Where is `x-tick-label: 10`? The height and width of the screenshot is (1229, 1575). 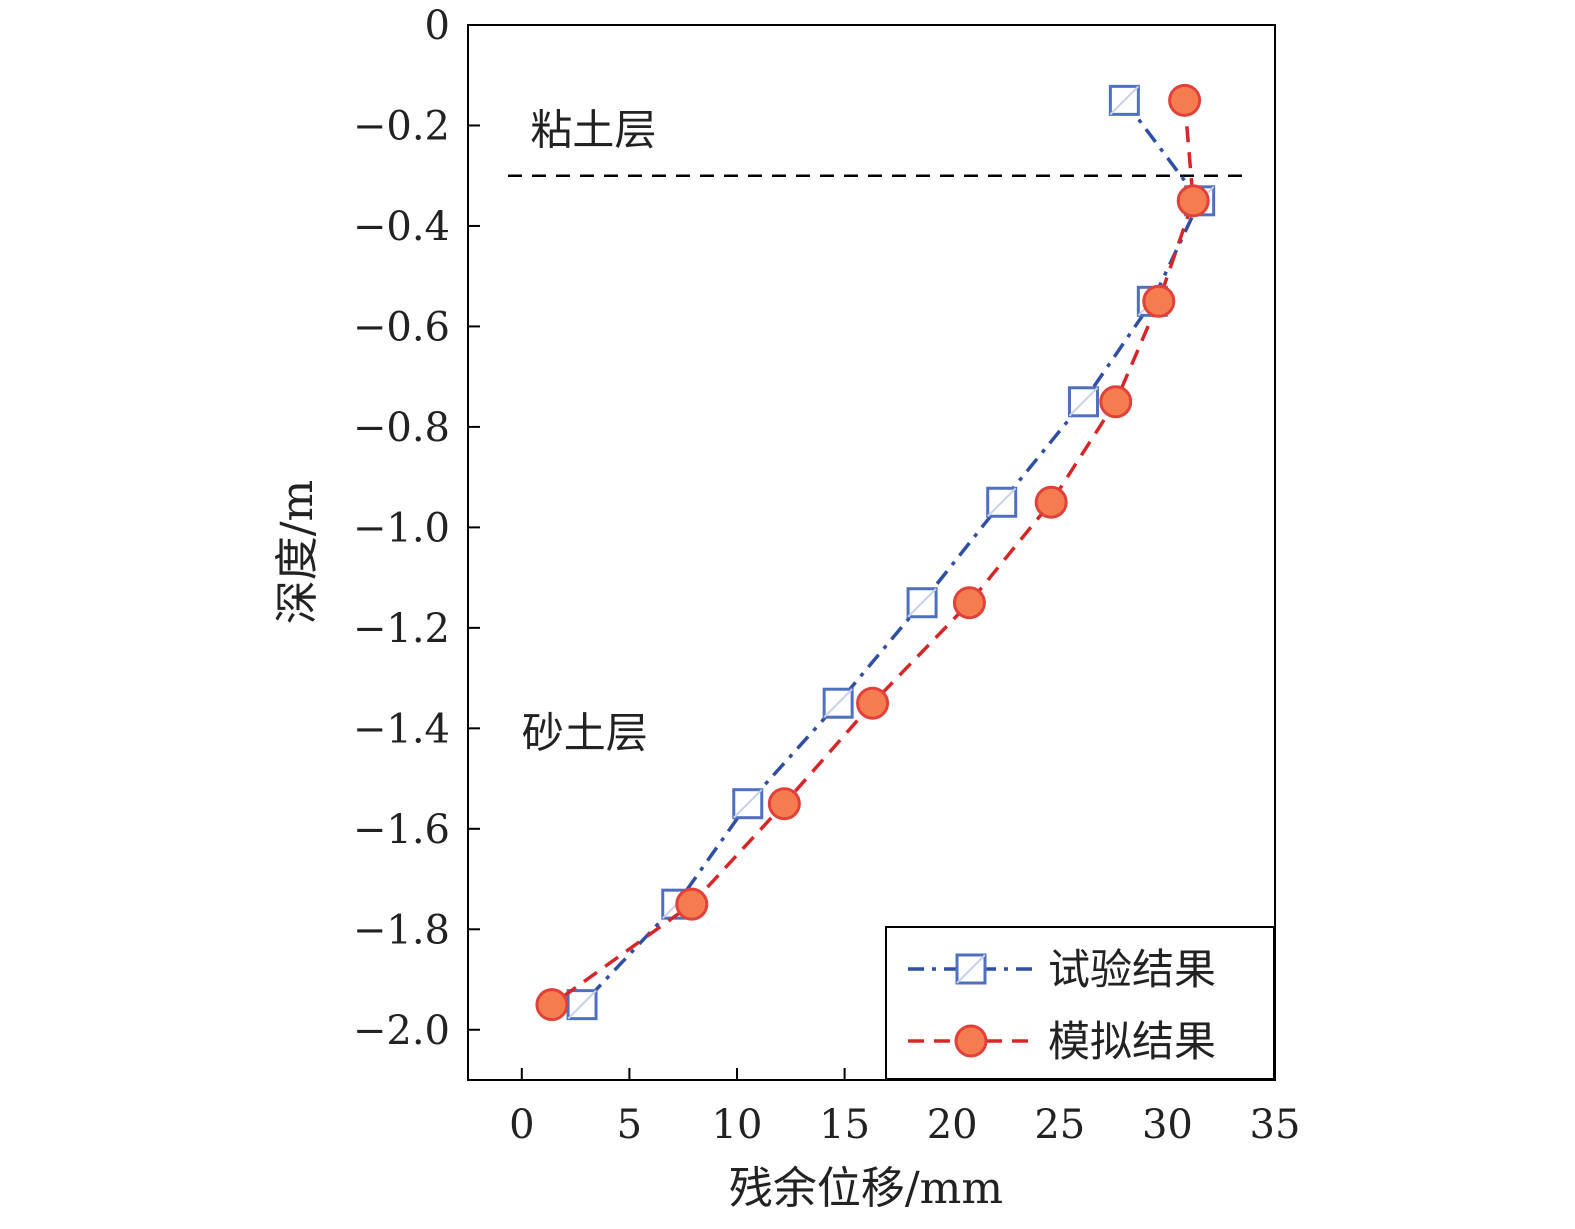
x-tick-label: 10 is located at coordinates (737, 1125).